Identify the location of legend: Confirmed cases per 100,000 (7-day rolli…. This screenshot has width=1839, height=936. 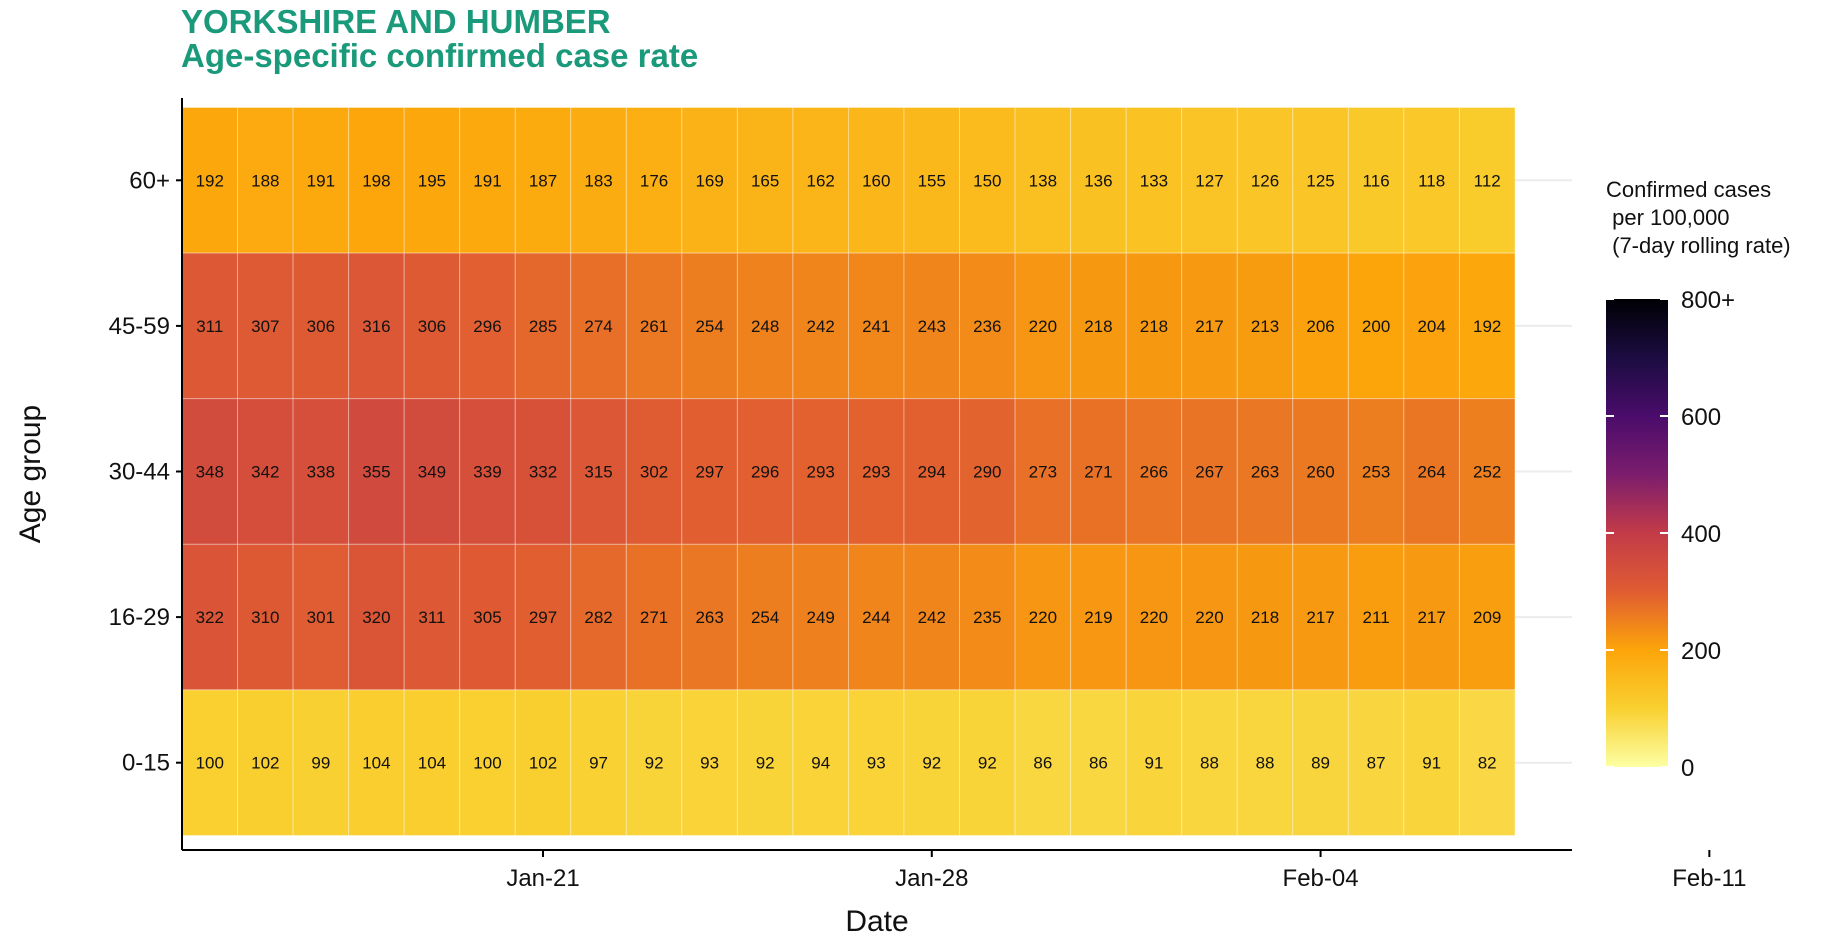
(1698, 479).